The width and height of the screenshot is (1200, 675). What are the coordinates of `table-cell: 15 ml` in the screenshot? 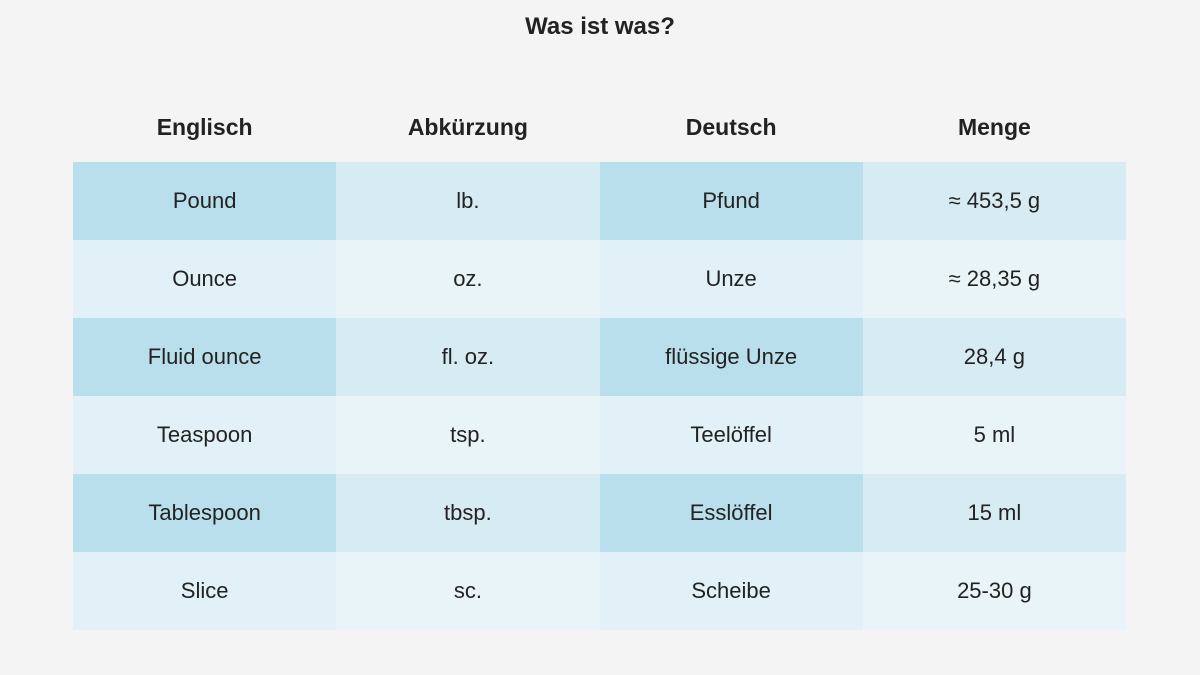 It's located at (994, 513).